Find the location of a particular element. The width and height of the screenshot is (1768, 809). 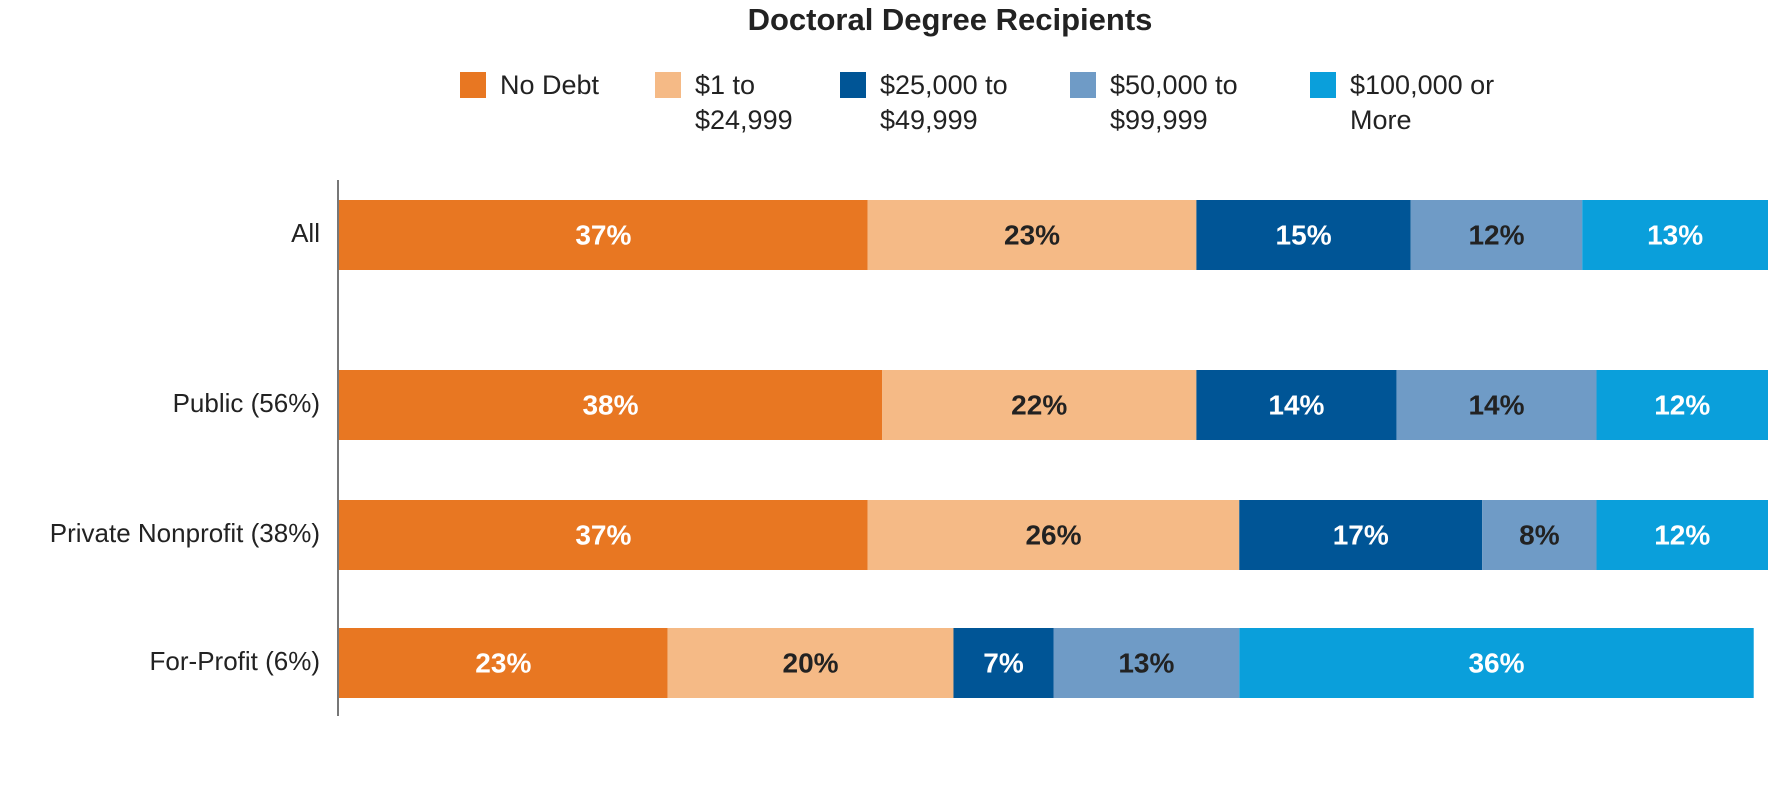

data-label: 7% is located at coordinates (1003, 662).